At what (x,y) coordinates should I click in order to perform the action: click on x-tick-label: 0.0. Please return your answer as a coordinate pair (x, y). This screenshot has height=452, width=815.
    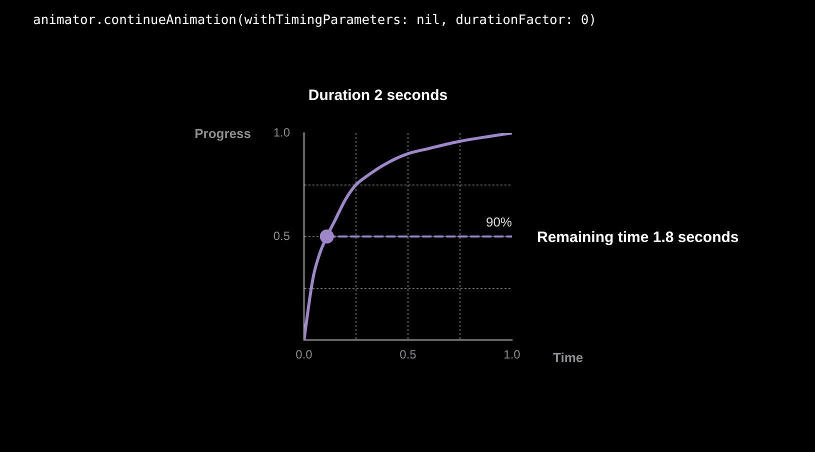
    Looking at the image, I should click on (304, 355).